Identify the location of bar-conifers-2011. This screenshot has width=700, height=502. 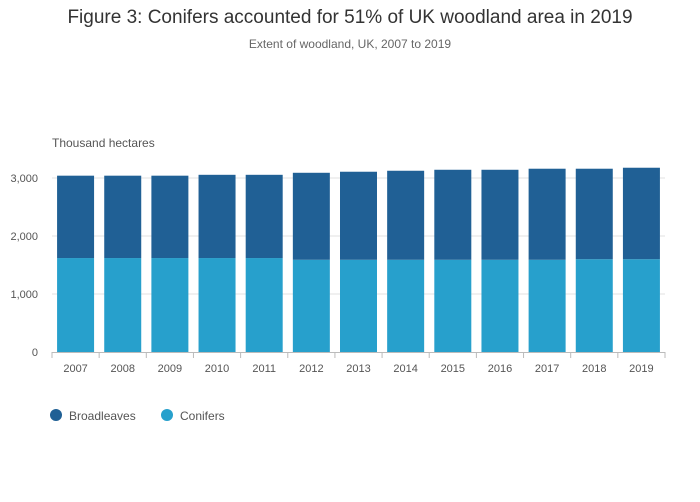
(264, 305).